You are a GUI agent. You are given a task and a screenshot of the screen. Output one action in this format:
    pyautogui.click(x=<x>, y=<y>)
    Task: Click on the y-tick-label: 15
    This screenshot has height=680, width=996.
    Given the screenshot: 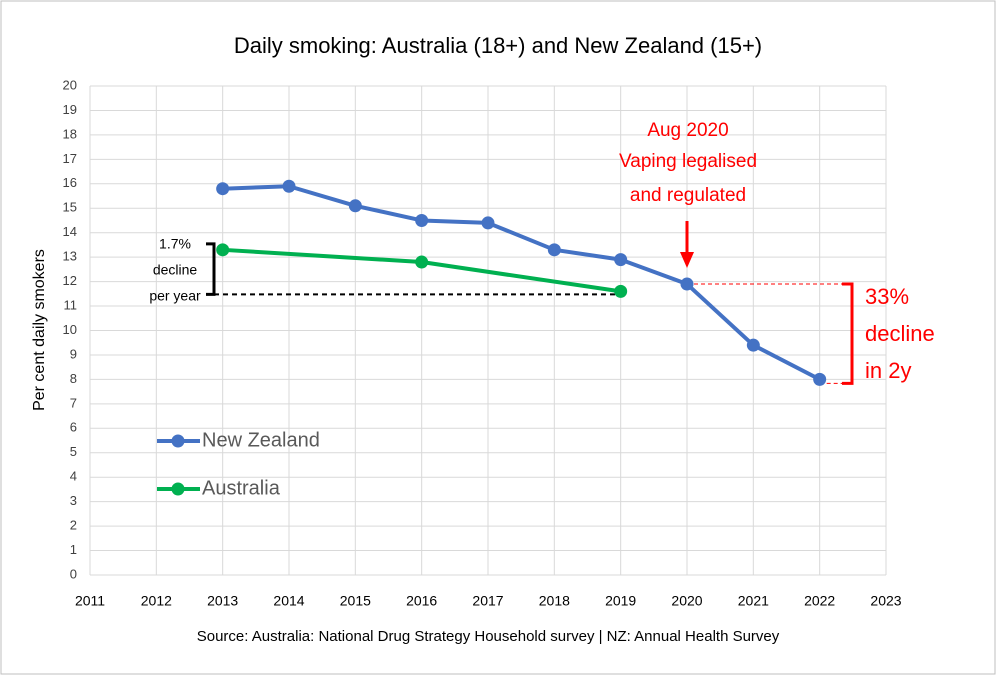 What is the action you would take?
    pyautogui.click(x=70, y=207)
    